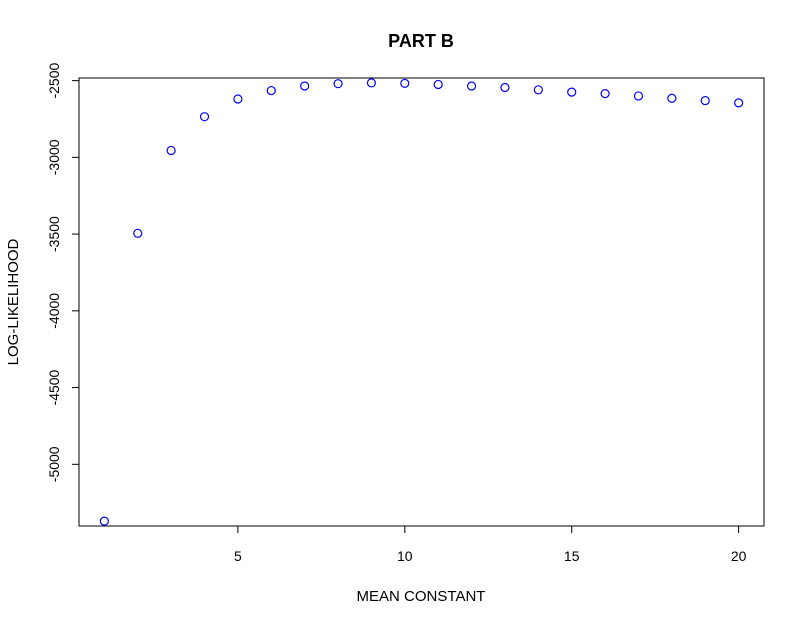  What do you see at coordinates (739, 556) in the screenshot?
I see `x-tick-label: 20` at bounding box center [739, 556].